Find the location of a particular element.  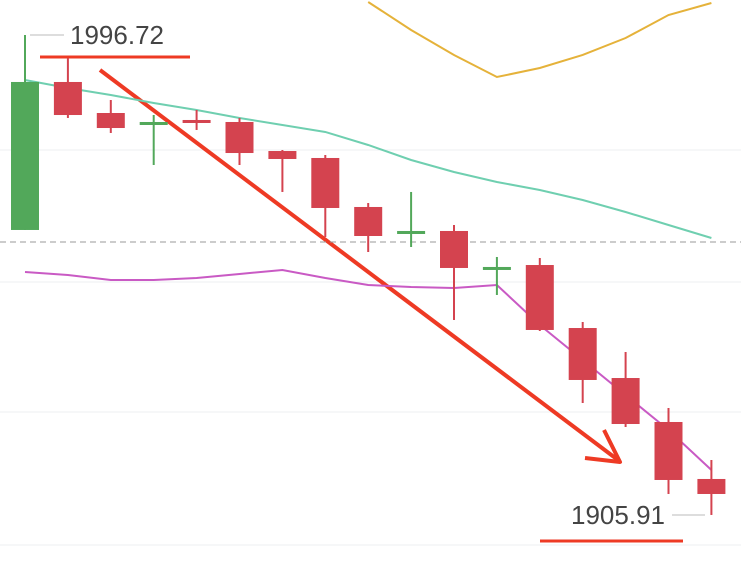

high-label: 1996.72 is located at coordinates (117, 35).